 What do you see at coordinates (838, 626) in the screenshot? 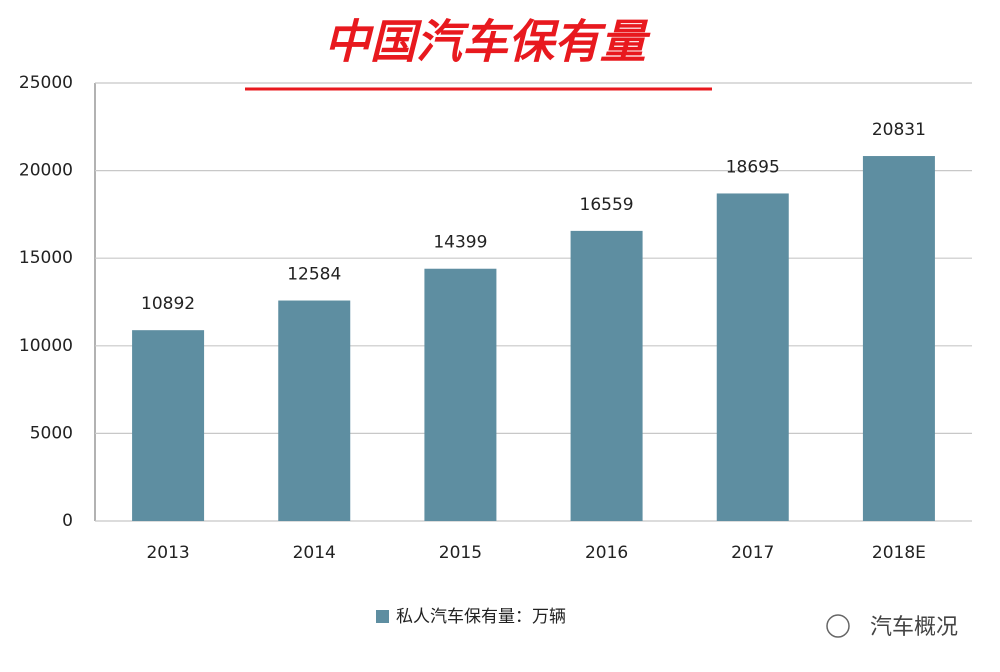
I see `watermark-icon` at bounding box center [838, 626].